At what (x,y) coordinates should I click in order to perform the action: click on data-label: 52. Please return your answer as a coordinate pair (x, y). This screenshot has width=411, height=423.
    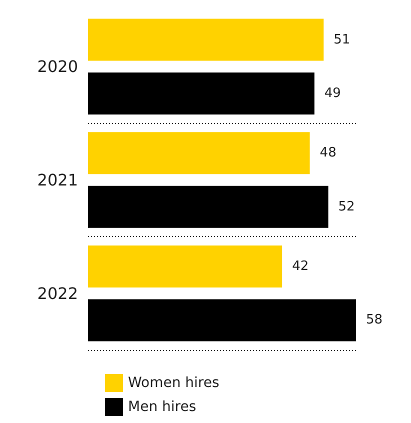
    Looking at the image, I should click on (346, 206).